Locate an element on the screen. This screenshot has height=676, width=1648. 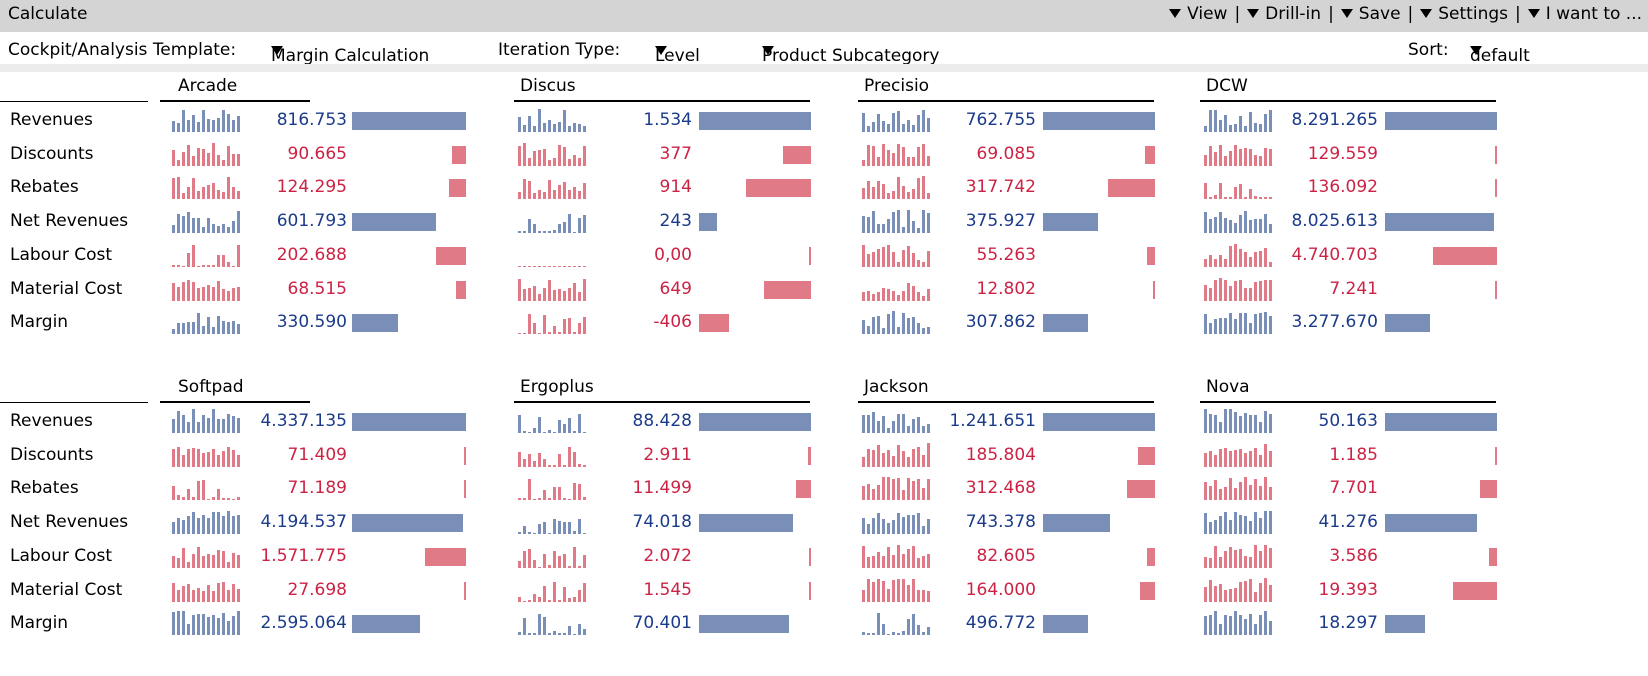
metric-row: 4.740.703 is located at coordinates (1355, 256).